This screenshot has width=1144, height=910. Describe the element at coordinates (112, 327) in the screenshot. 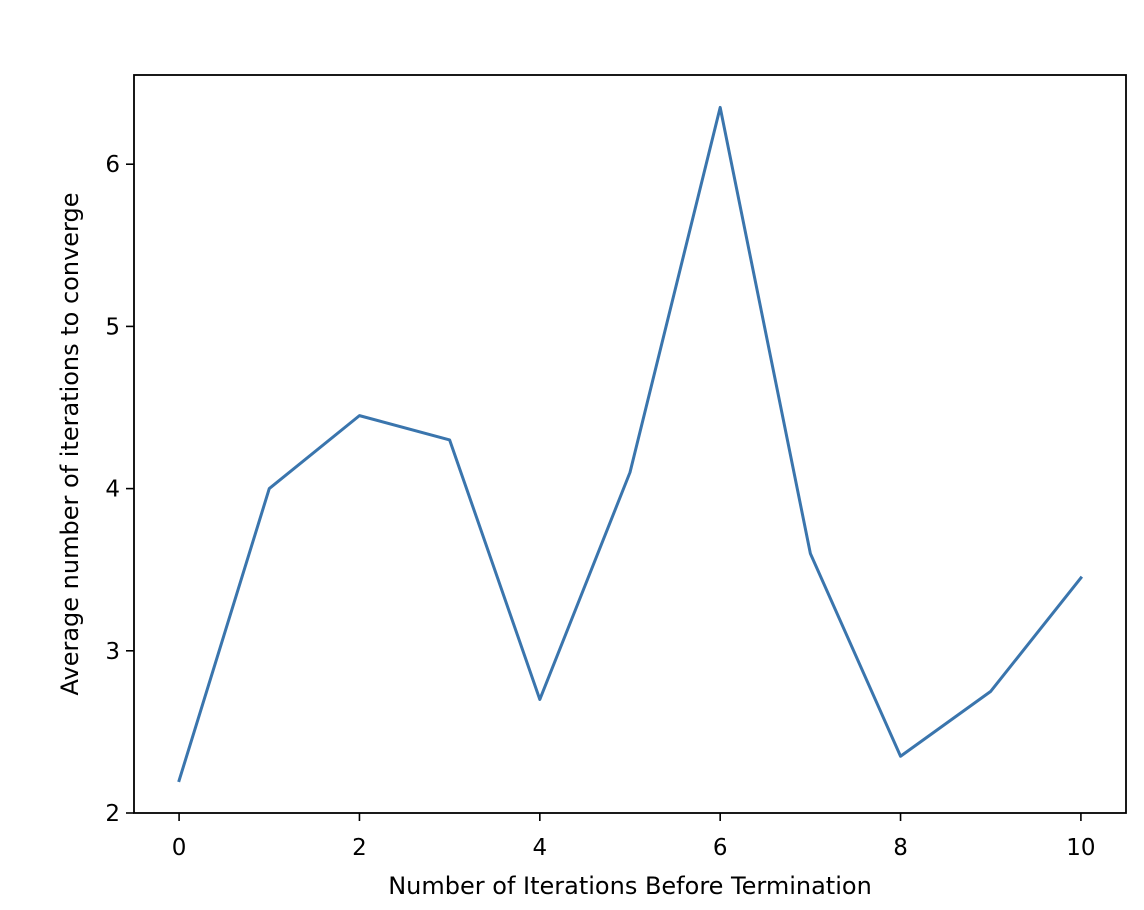

I see `y-tick-label: 5` at that location.